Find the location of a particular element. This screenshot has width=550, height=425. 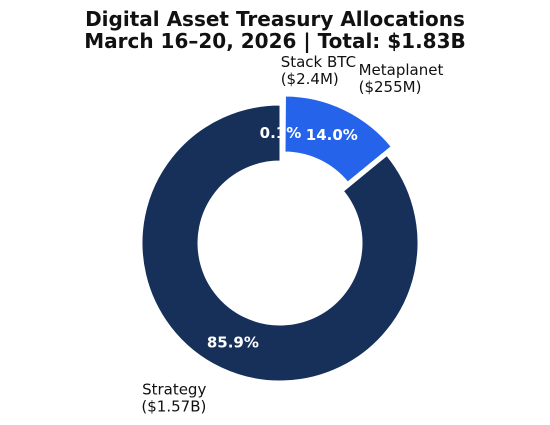

slice-metaplanet is located at coordinates (338, 139).